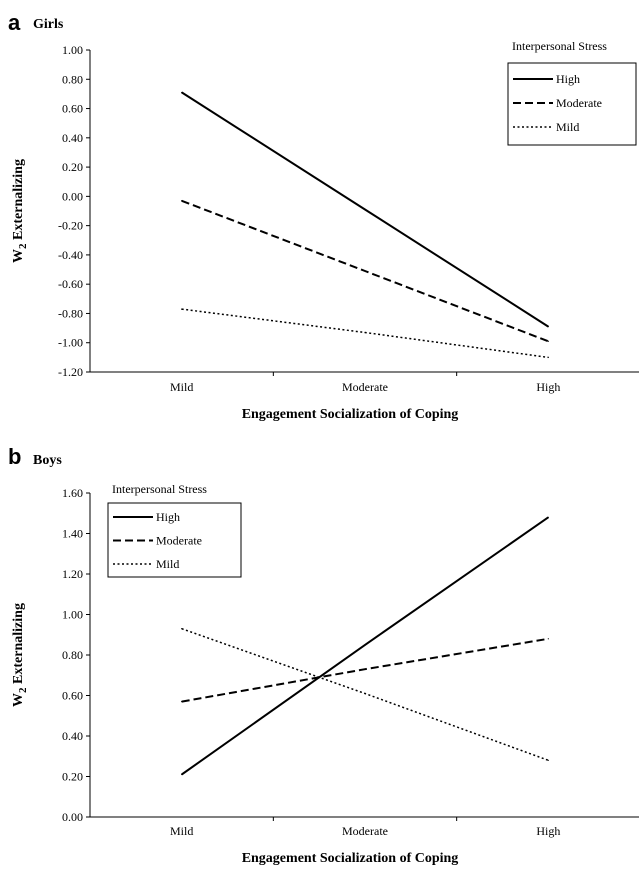  Describe the element at coordinates (72, 574) in the screenshot. I see `y-tick-label: 1.20` at that location.